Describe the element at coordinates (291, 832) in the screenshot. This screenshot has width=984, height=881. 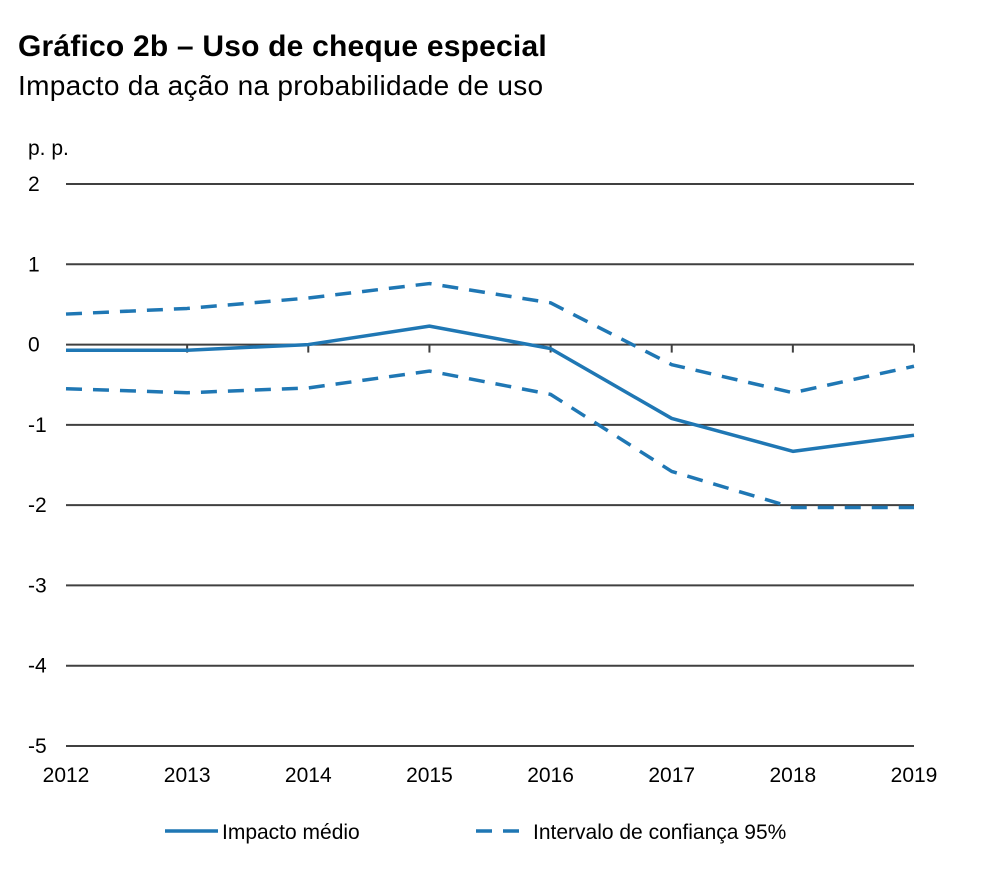
I see `legend-label-impacto: Impacto médio` at that location.